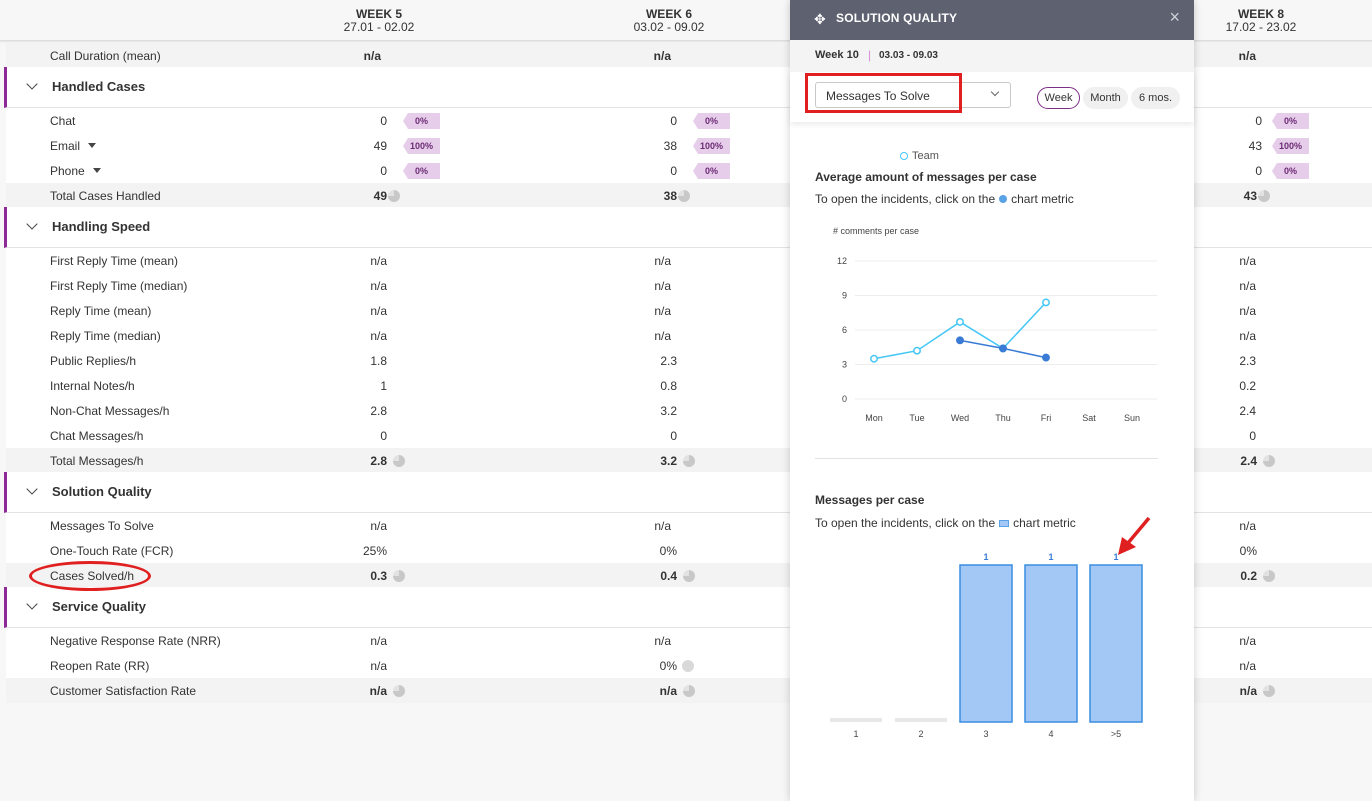 This screenshot has height=801, width=1372. I want to click on row-label: Email, so click(73, 146).